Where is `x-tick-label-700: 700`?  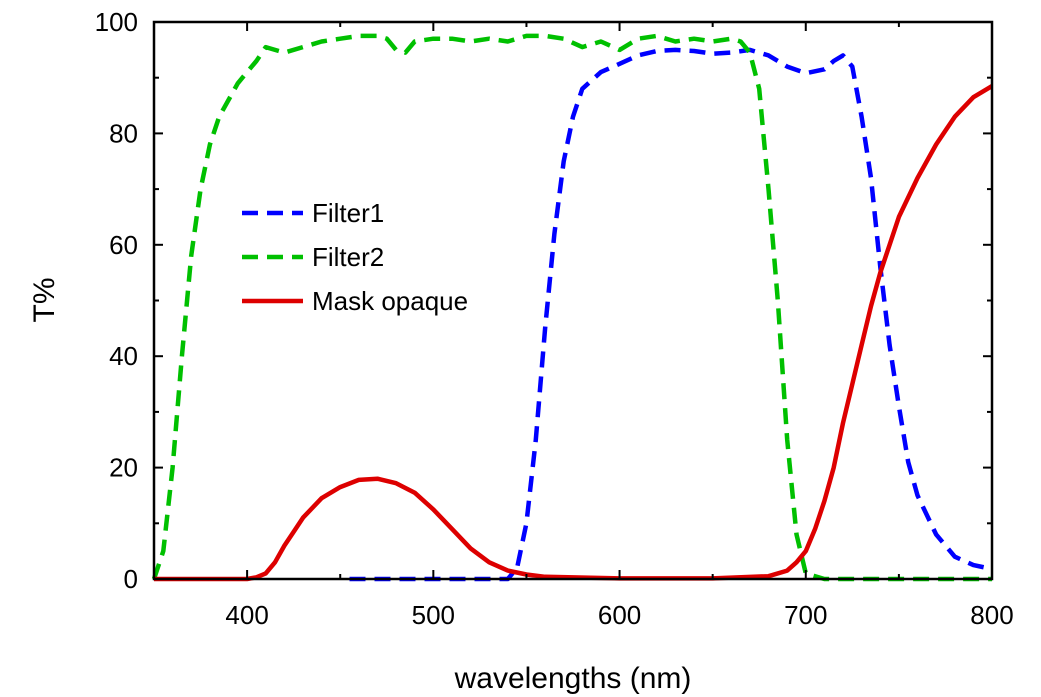
x-tick-label-700: 700 is located at coordinates (805, 615).